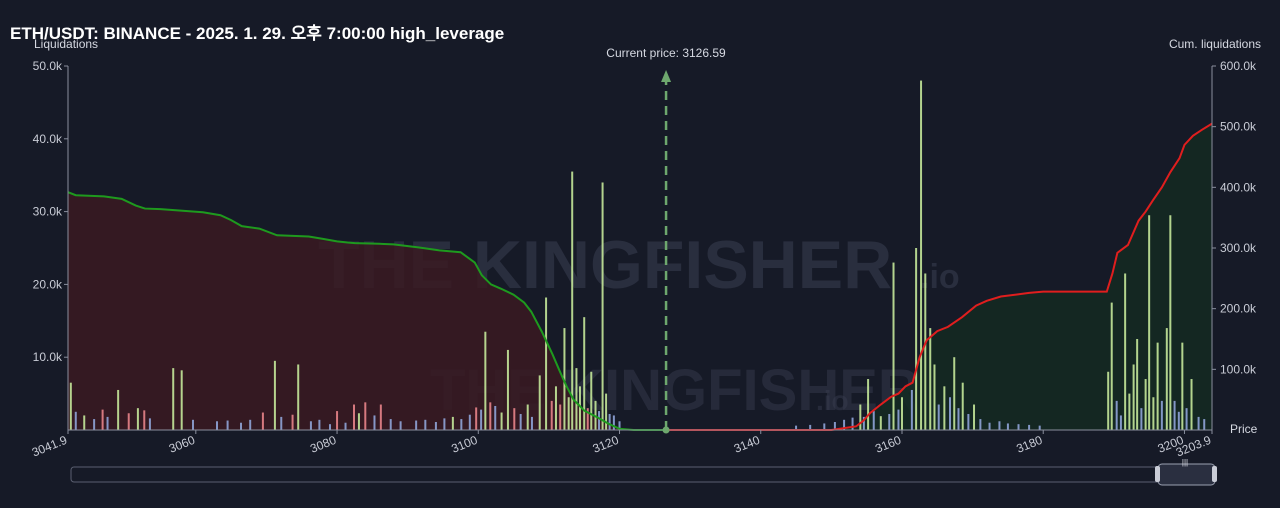 The height and width of the screenshot is (508, 1280). I want to click on scrollbar-handle-left, so click(1157, 474).